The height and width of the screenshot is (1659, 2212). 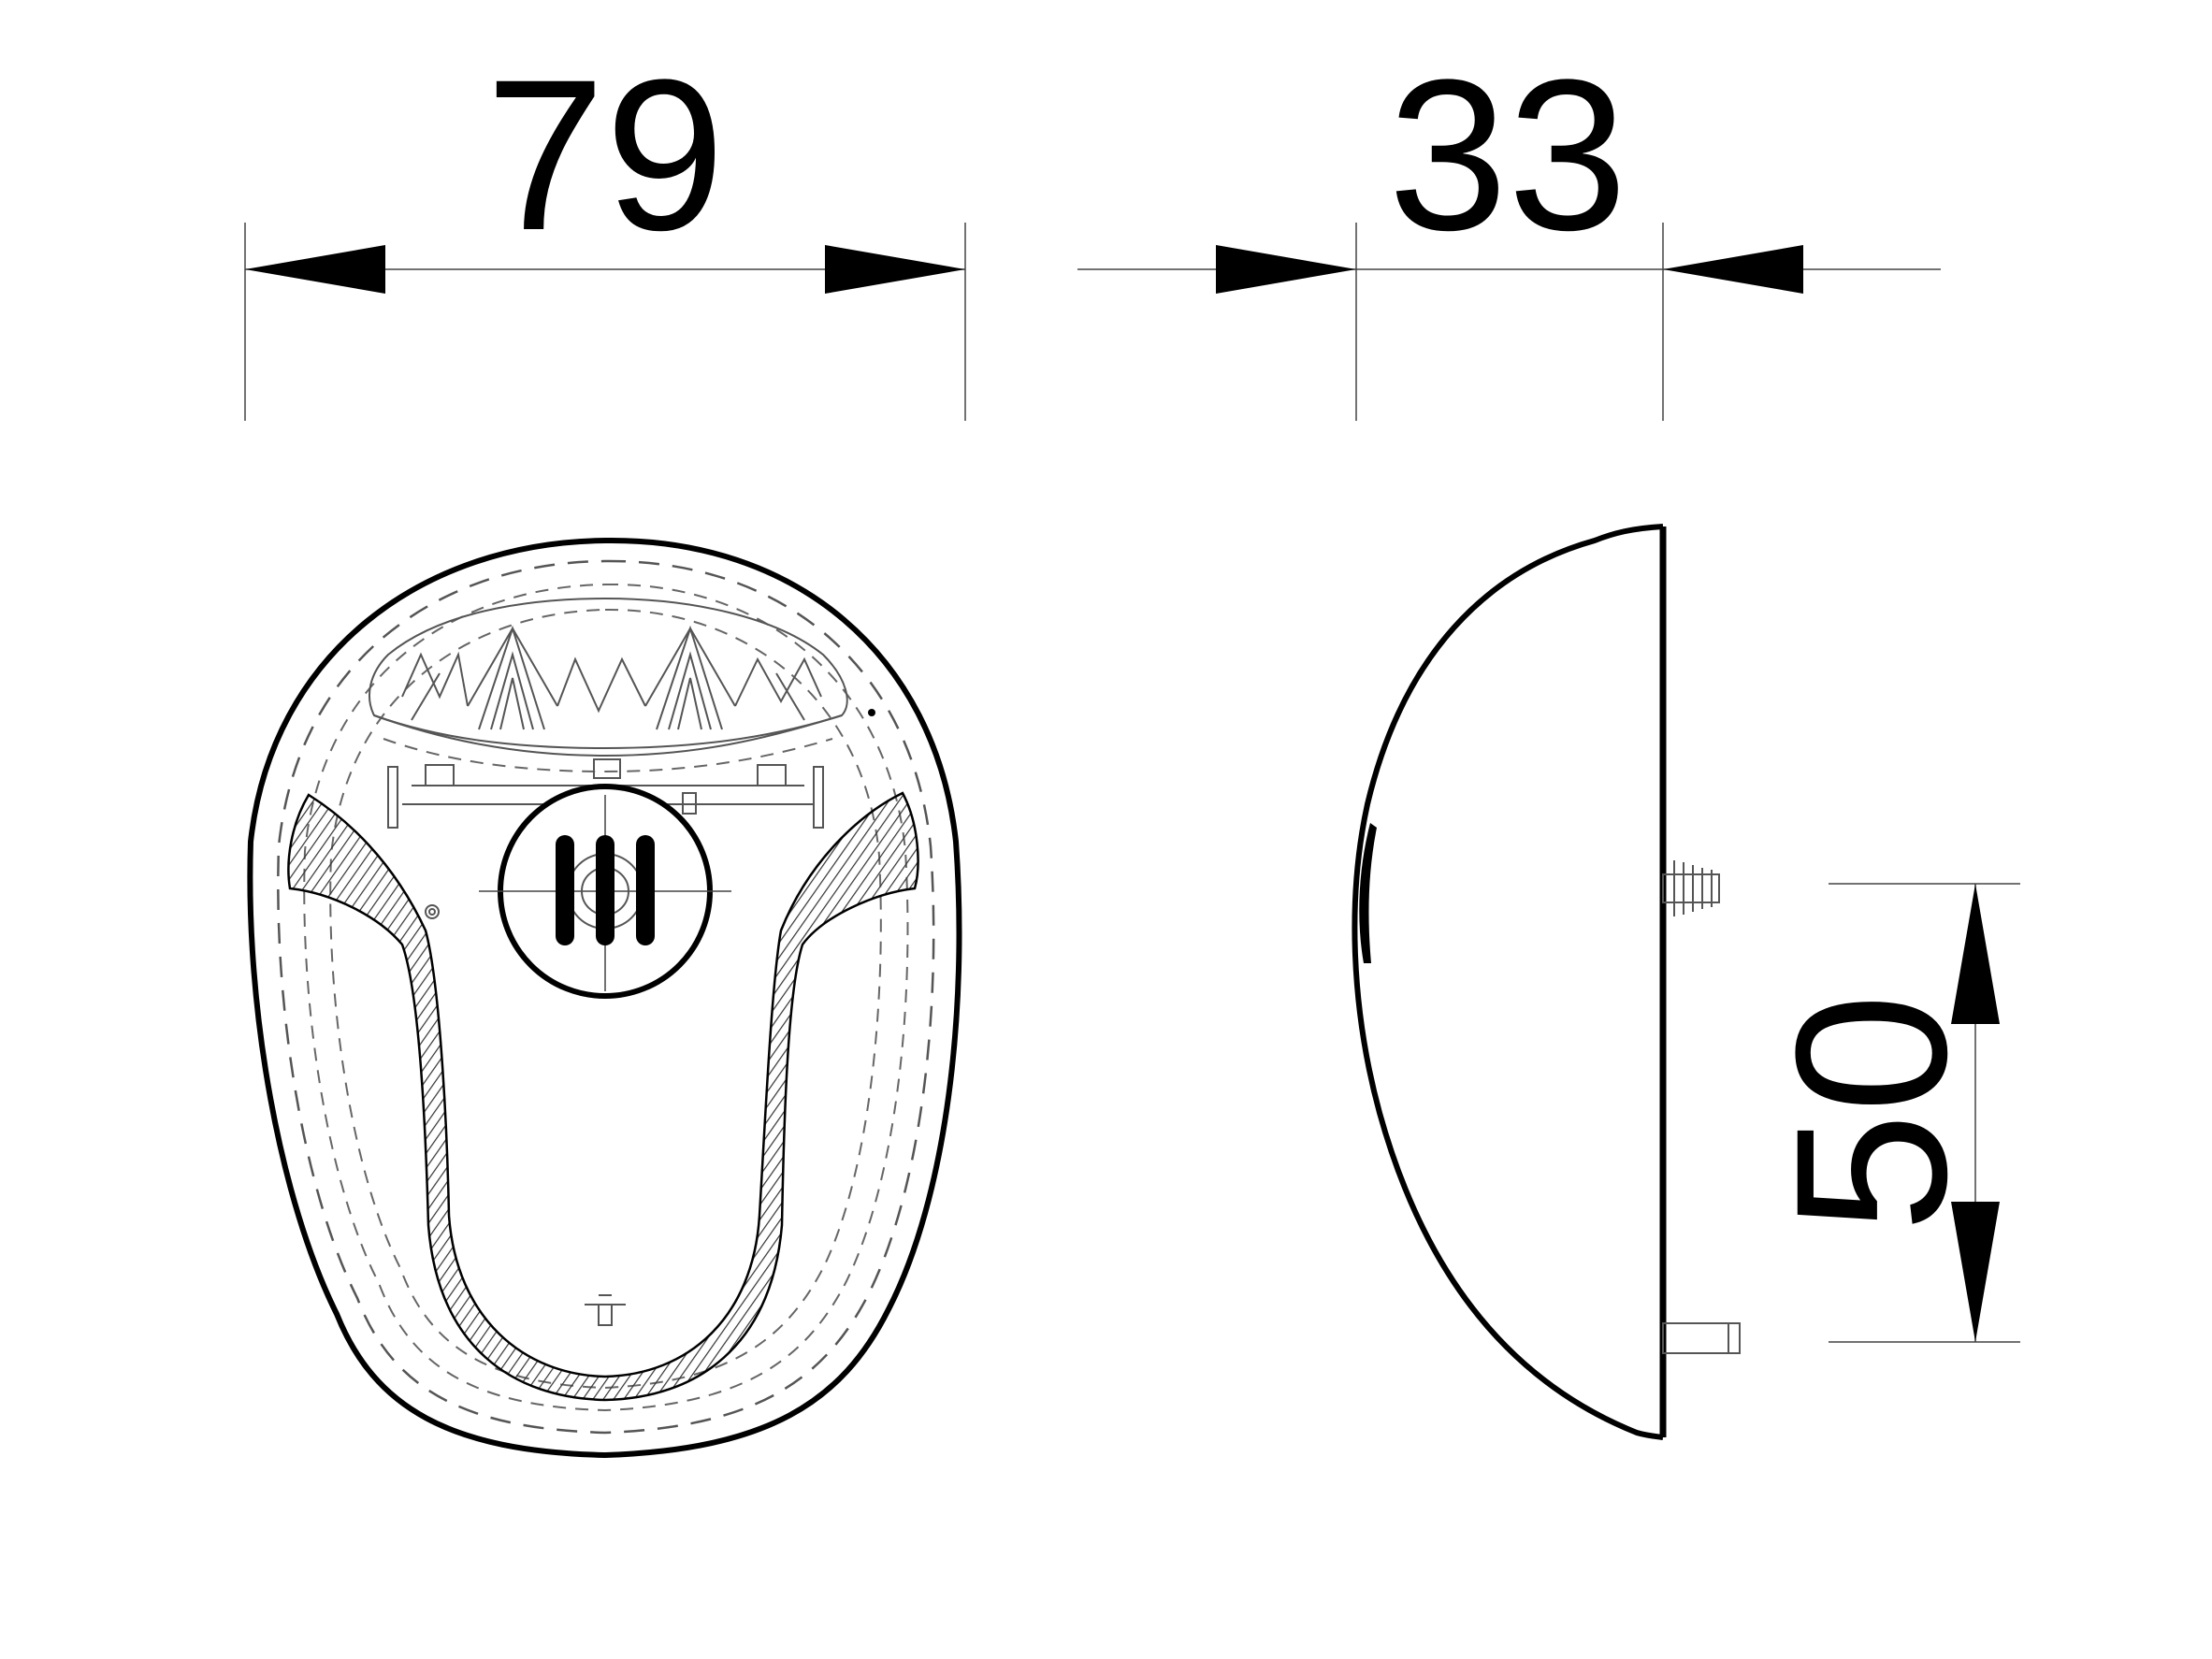 I want to click on height-arrow-top, so click(x=1975, y=954).